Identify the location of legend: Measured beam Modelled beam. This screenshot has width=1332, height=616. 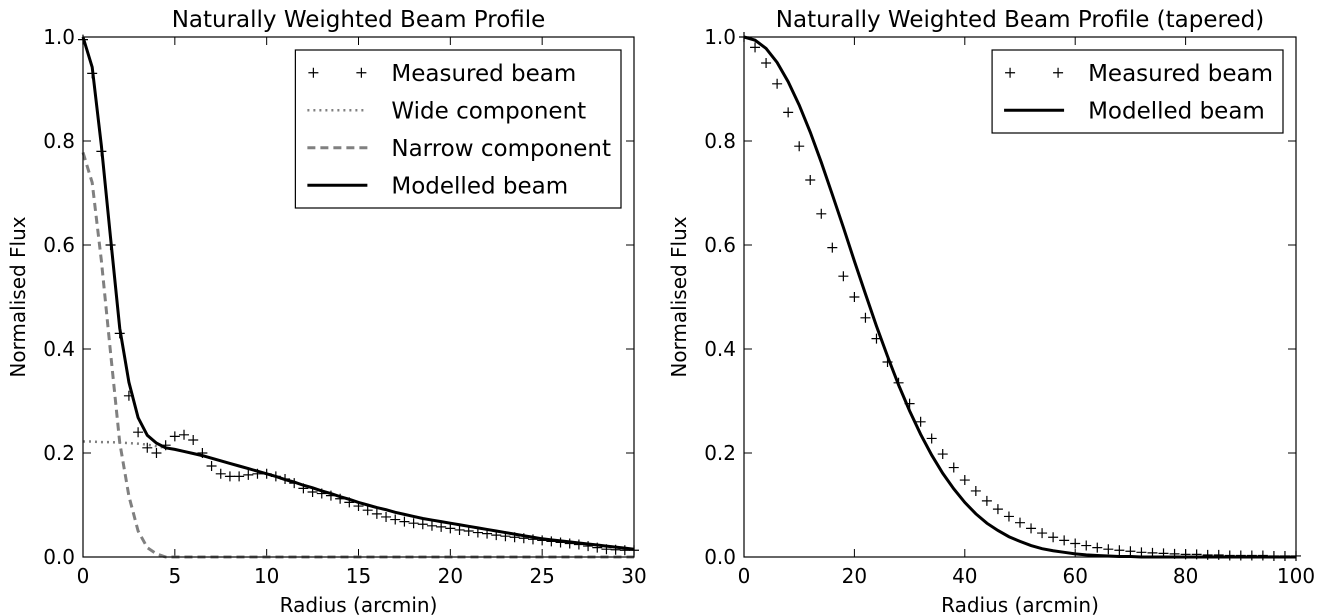
(1137, 91).